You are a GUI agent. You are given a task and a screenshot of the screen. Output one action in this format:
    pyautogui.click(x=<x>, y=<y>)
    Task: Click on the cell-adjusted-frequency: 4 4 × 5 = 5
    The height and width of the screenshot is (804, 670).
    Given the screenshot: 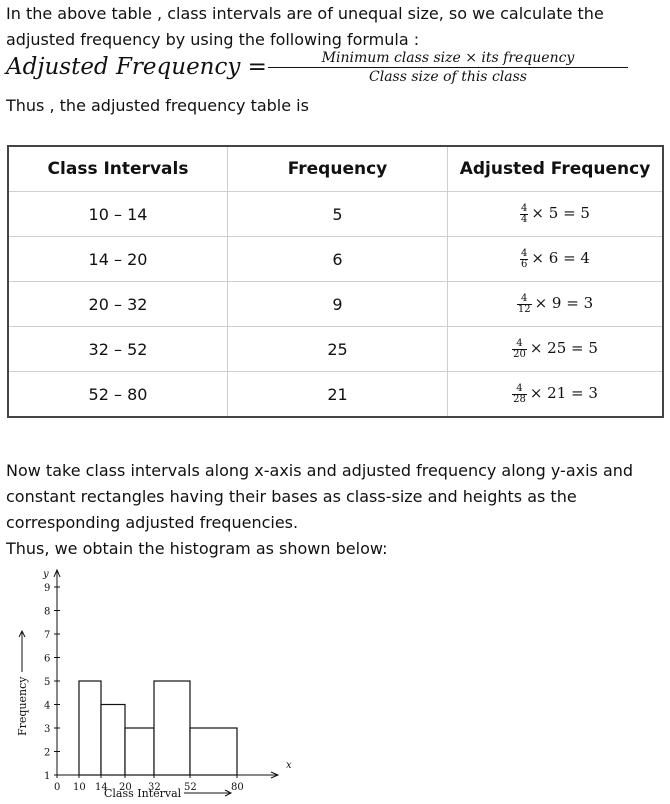 What is the action you would take?
    pyautogui.click(x=555, y=214)
    